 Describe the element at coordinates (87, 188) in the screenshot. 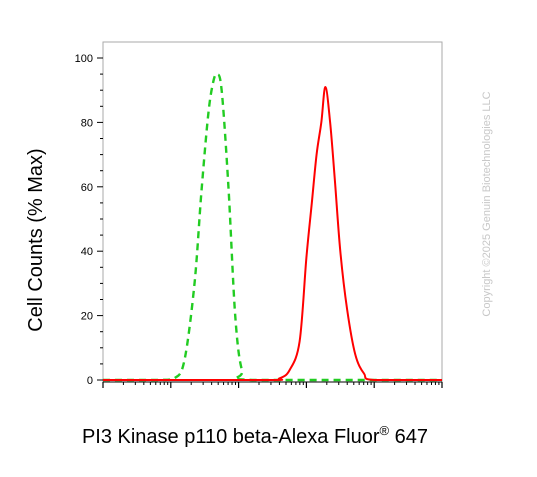

I see `y-tick-label: 60` at that location.